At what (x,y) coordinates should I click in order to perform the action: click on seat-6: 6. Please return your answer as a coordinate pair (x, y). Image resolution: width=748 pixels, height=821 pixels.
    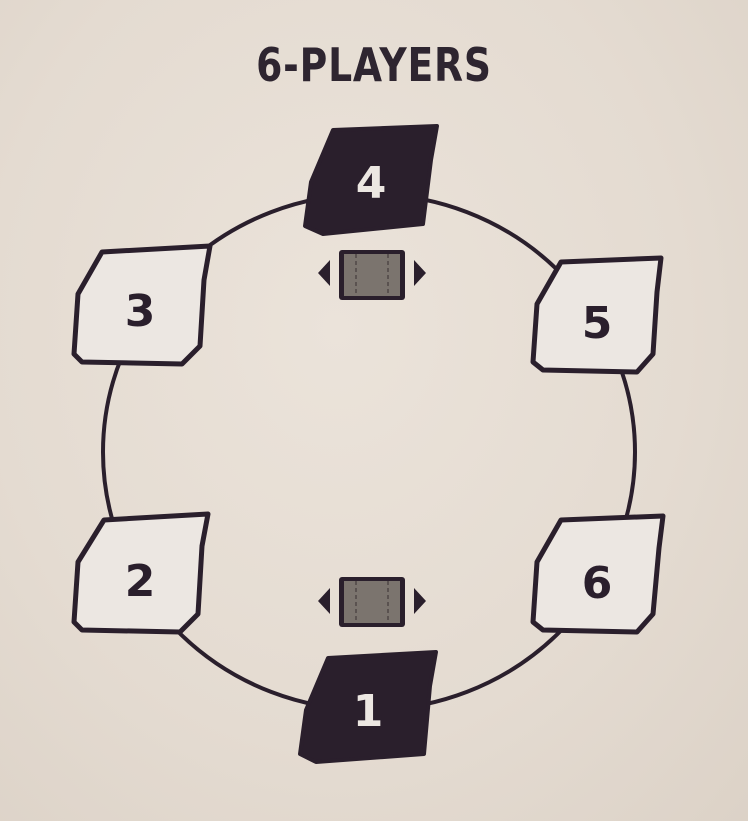
    Looking at the image, I should click on (598, 574).